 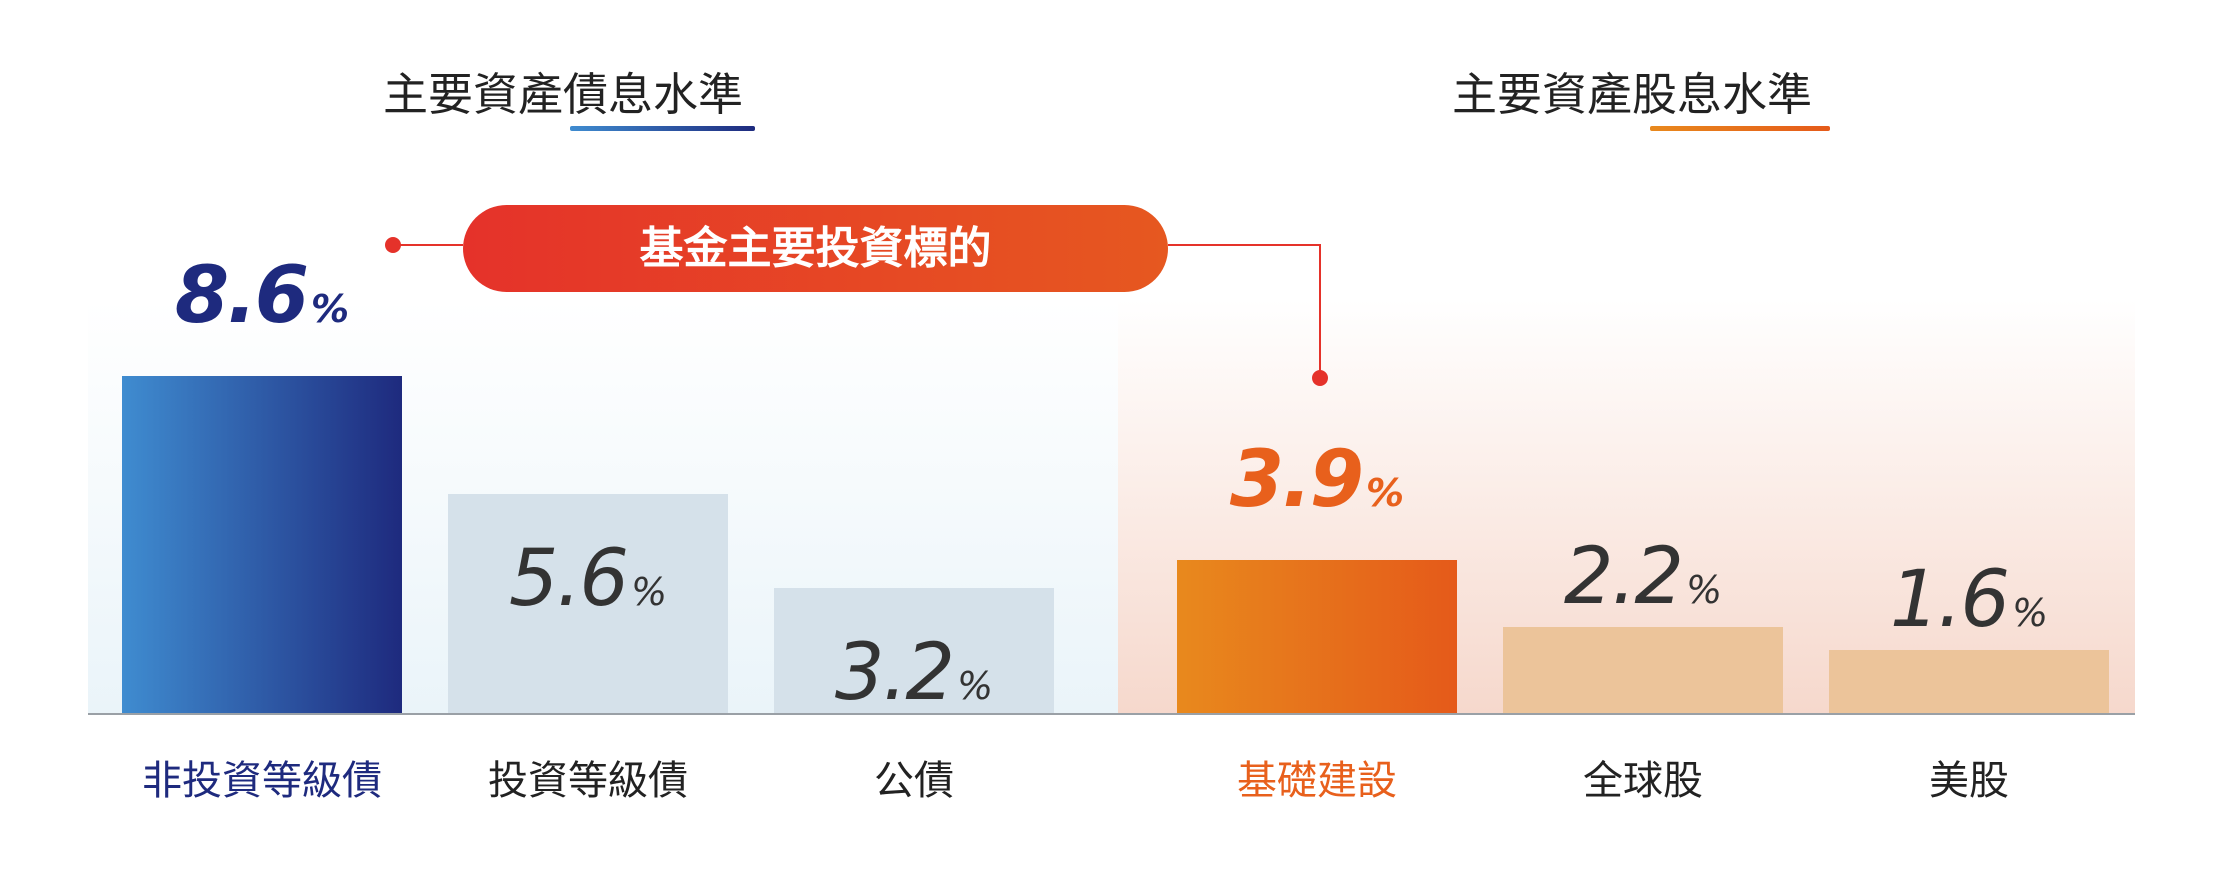 I want to click on value-number: 8.6, so click(x=241, y=296).